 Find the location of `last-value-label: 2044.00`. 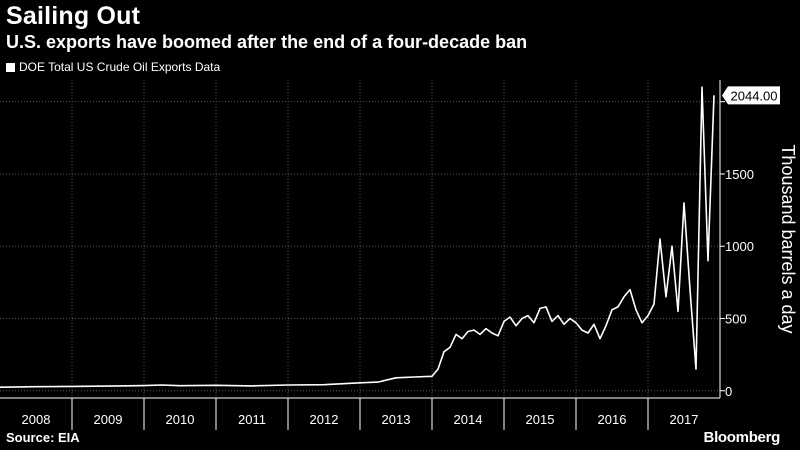

last-value-label: 2044.00 is located at coordinates (754, 95).